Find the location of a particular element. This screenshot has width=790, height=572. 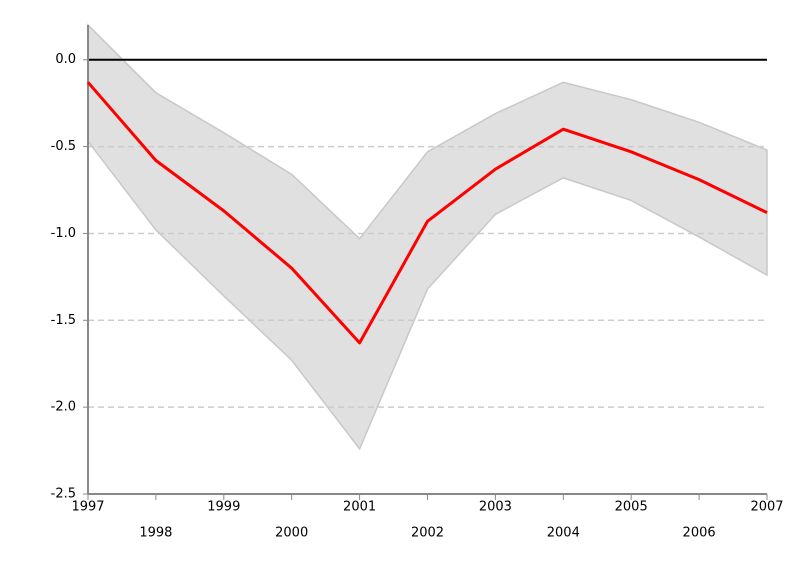

y-tick-label: 0.0 is located at coordinates (65, 59).